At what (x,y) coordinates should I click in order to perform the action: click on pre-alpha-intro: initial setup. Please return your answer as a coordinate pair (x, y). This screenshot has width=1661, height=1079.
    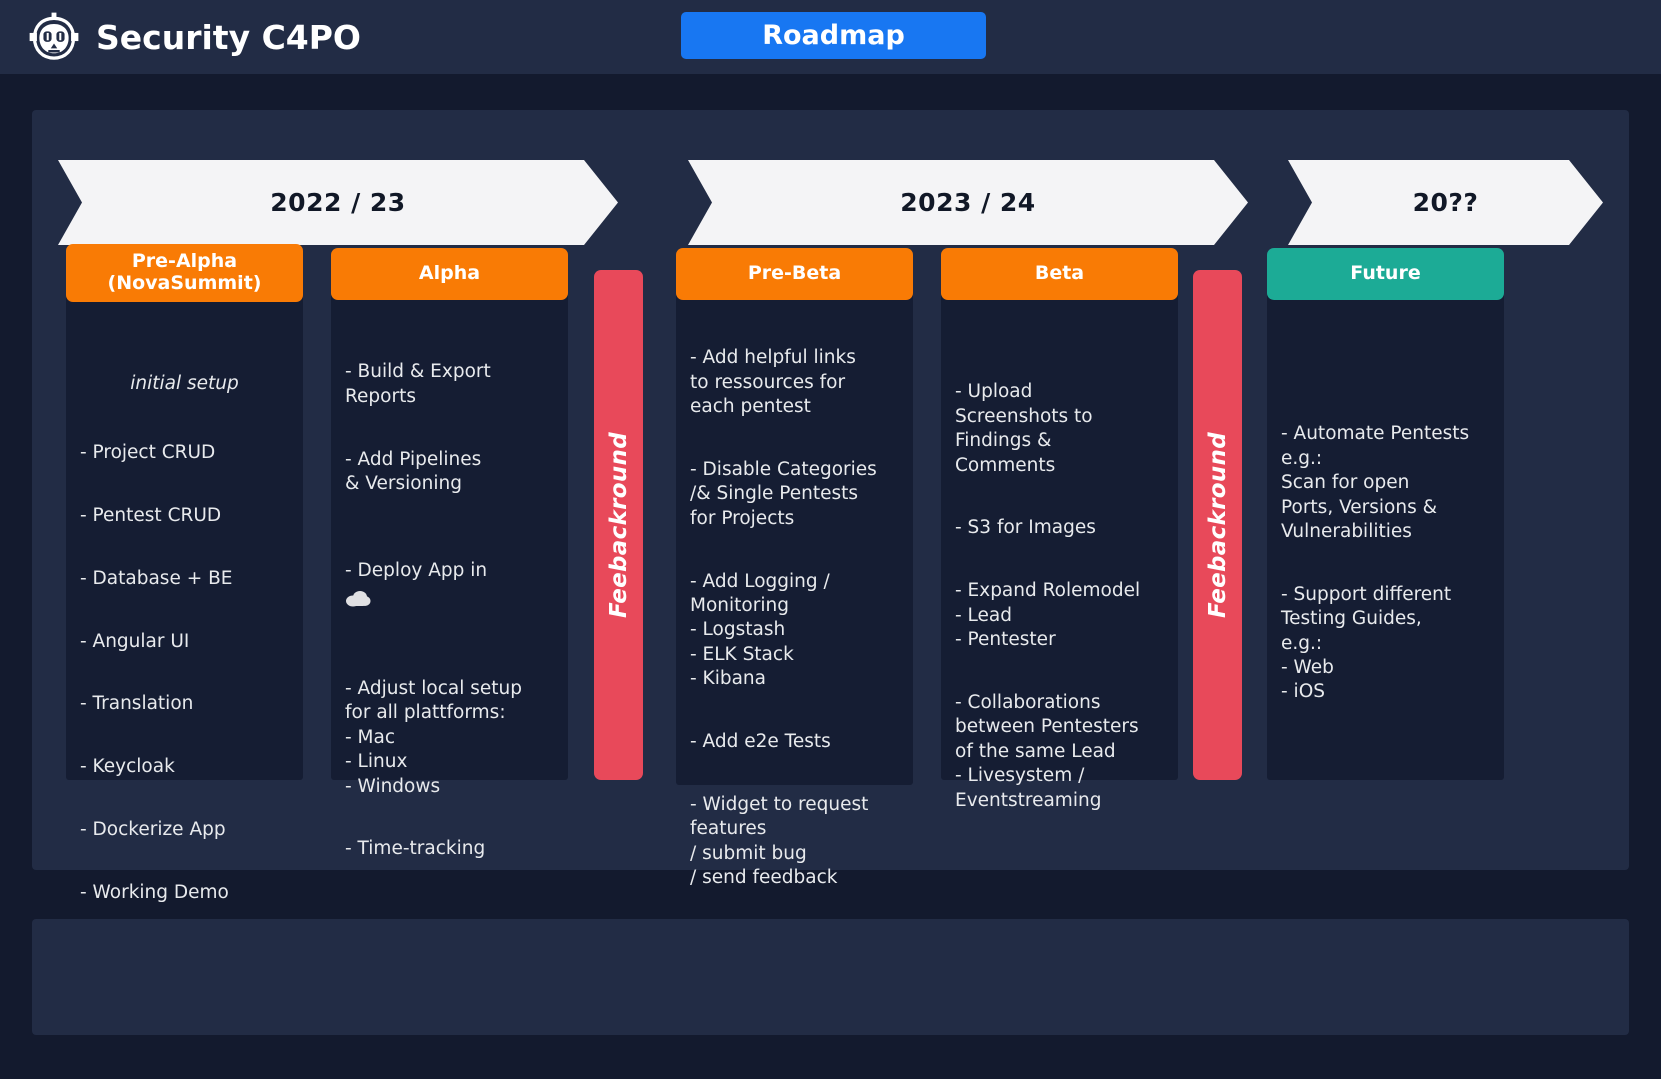
    Looking at the image, I should click on (184, 384).